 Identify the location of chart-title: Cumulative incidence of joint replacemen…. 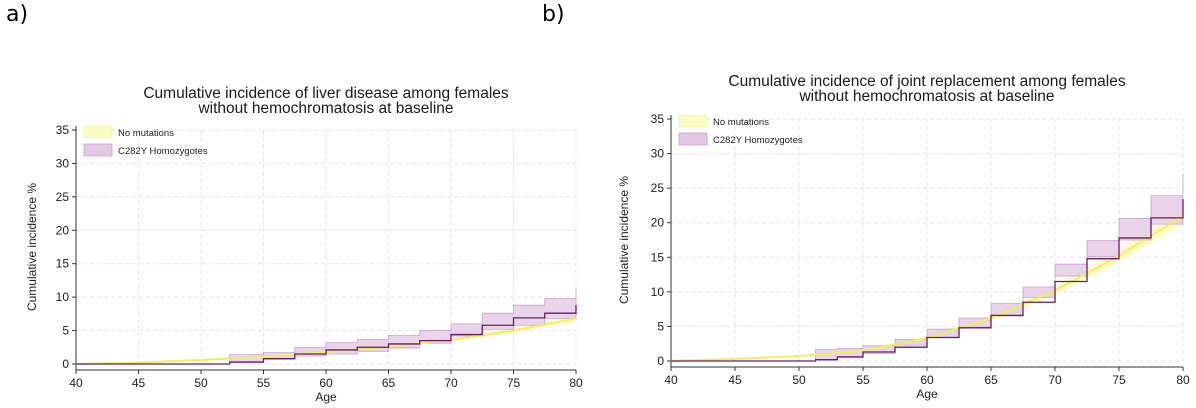
(926, 81).